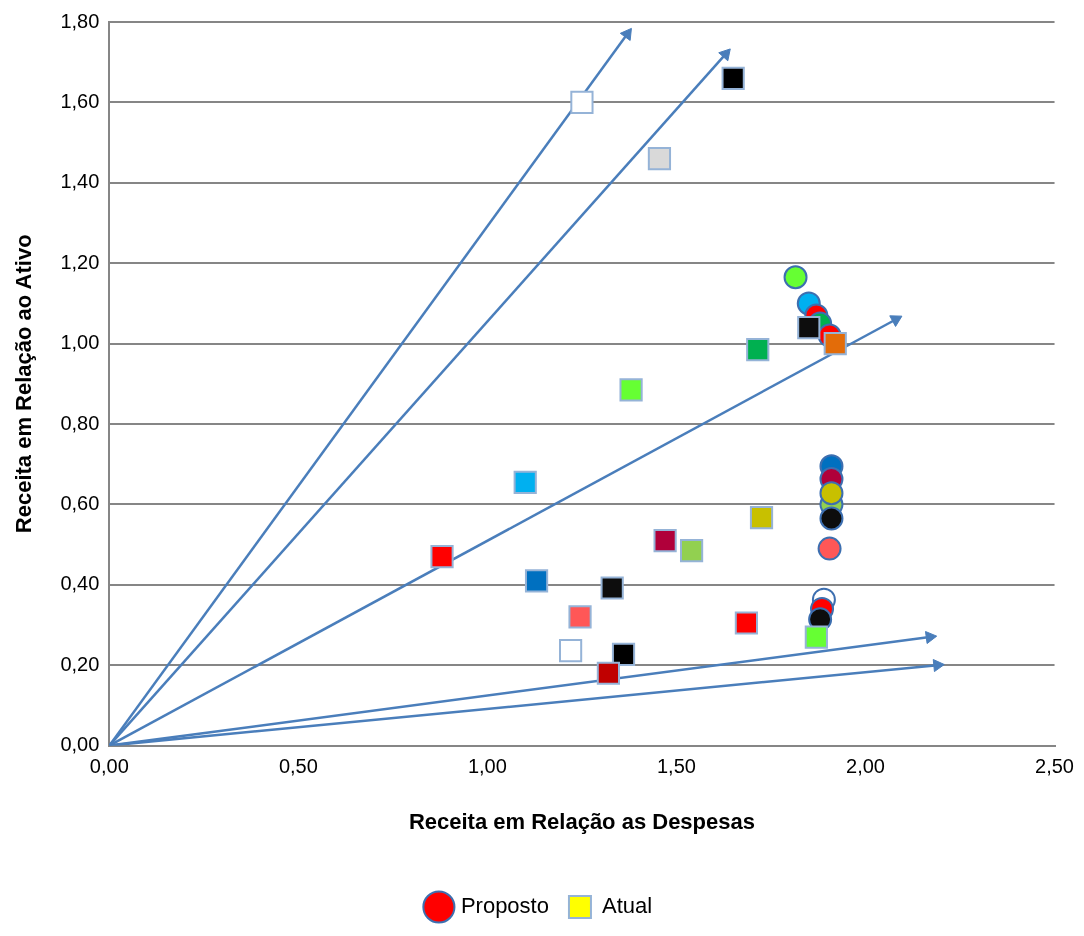 Image resolution: width=1084 pixels, height=936 pixels. What do you see at coordinates (80, 422) in the screenshot?
I see `y-tick-label: 0,80` at bounding box center [80, 422].